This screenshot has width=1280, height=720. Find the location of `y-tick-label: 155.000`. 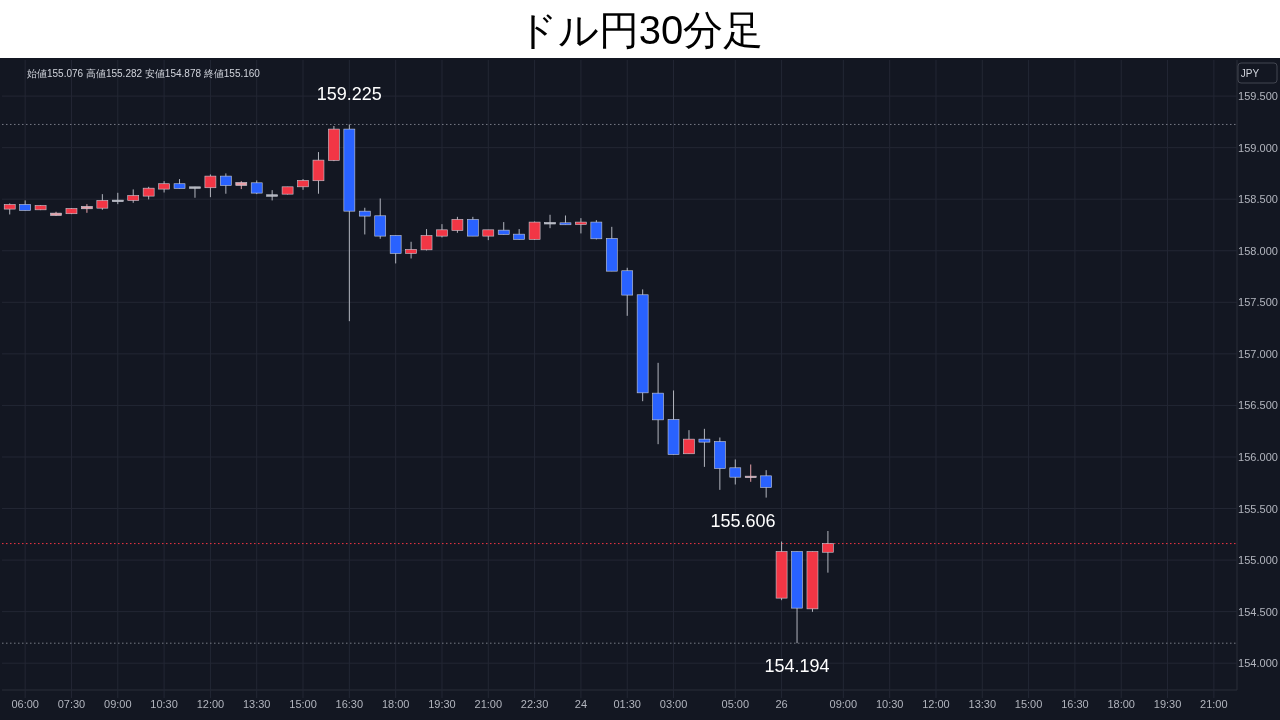

y-tick-label: 155.000 is located at coordinates (1258, 560).